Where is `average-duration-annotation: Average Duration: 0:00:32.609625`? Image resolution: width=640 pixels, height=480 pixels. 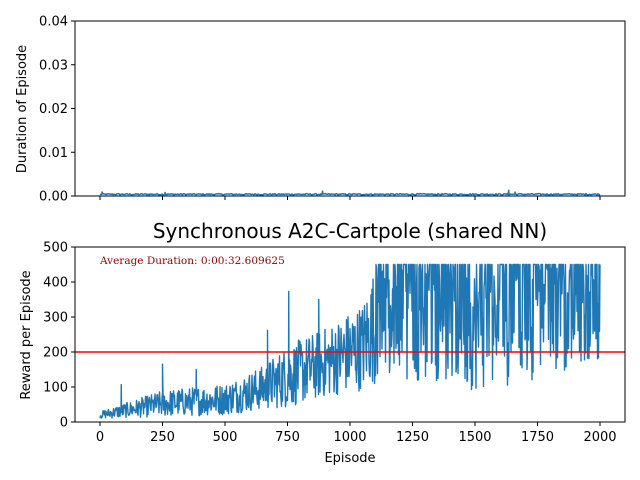 average-duration-annotation: Average Duration: 0:00:32.609625 is located at coordinates (192, 261).